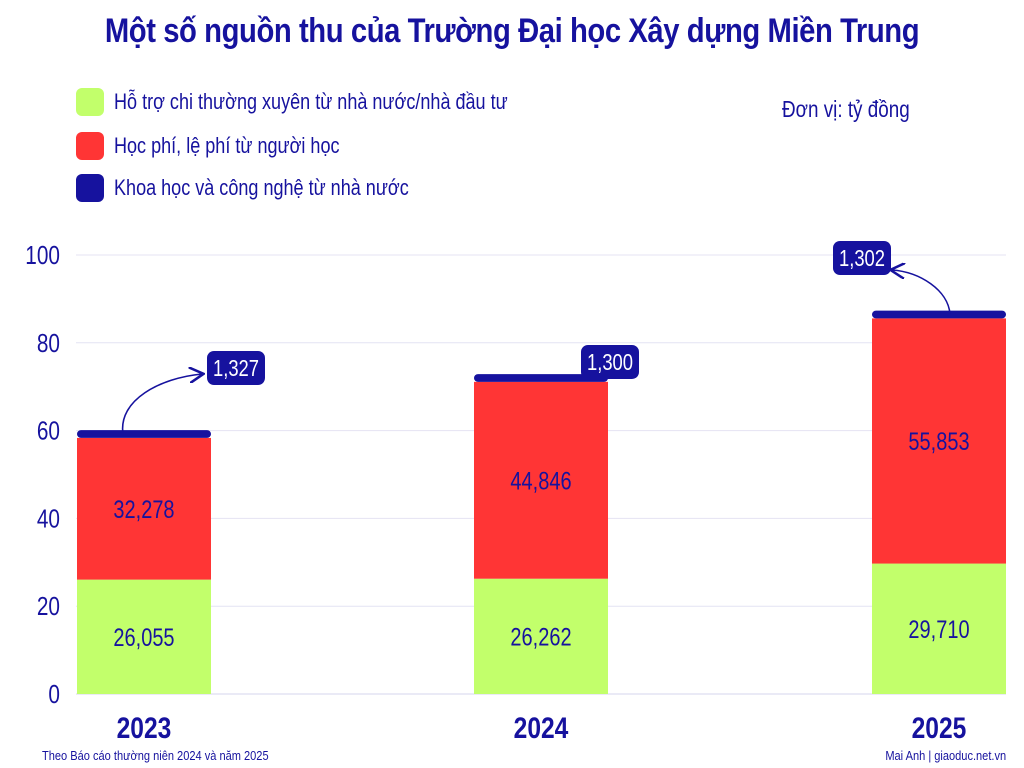 This screenshot has height=768, width=1024. Describe the element at coordinates (227, 145) in the screenshot. I see `legend-label-tuition: Học phí, lệ phí từ người học` at that location.